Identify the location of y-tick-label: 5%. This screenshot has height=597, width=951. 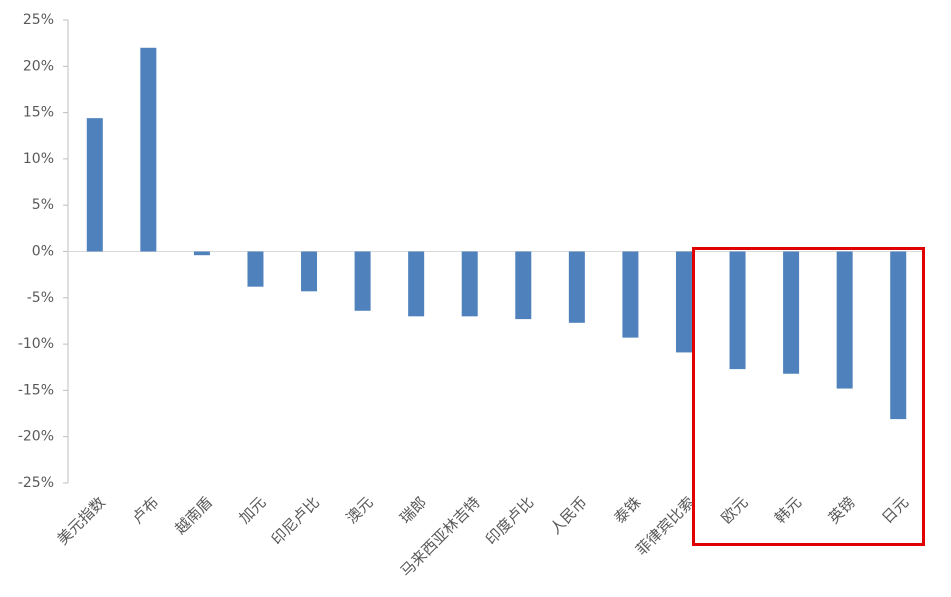
(43, 205).